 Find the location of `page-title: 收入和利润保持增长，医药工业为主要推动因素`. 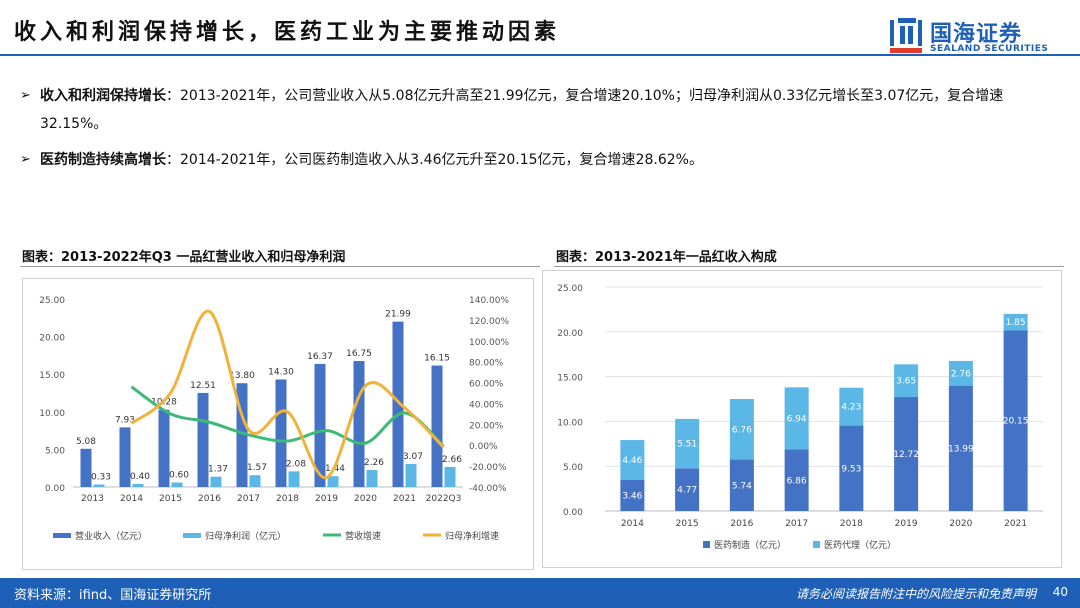

page-title: 收入和利润保持增长，医药工业为主要推动因素 is located at coordinates (287, 32).